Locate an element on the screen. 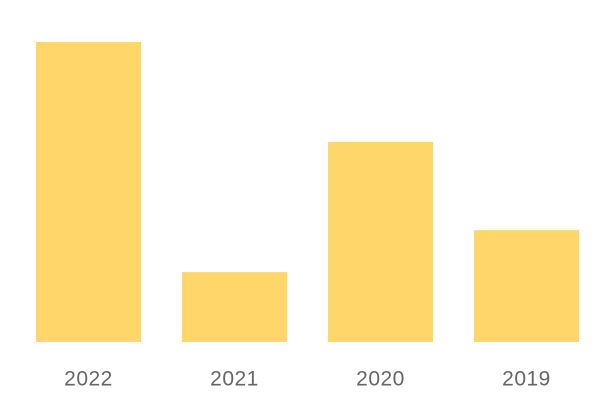 The height and width of the screenshot is (400, 600). x-tick-label: 2022 is located at coordinates (88, 379).